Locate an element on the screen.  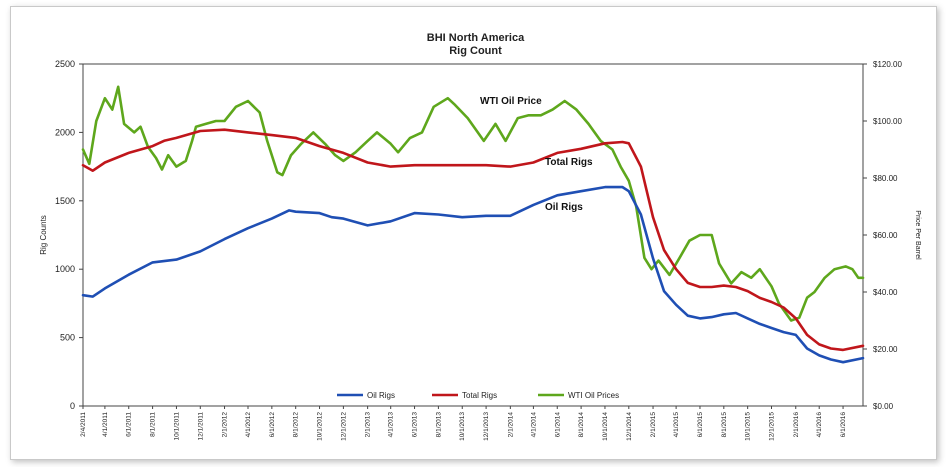
x-tick-label: 2/1/2012 is located at coordinates (225, 425).